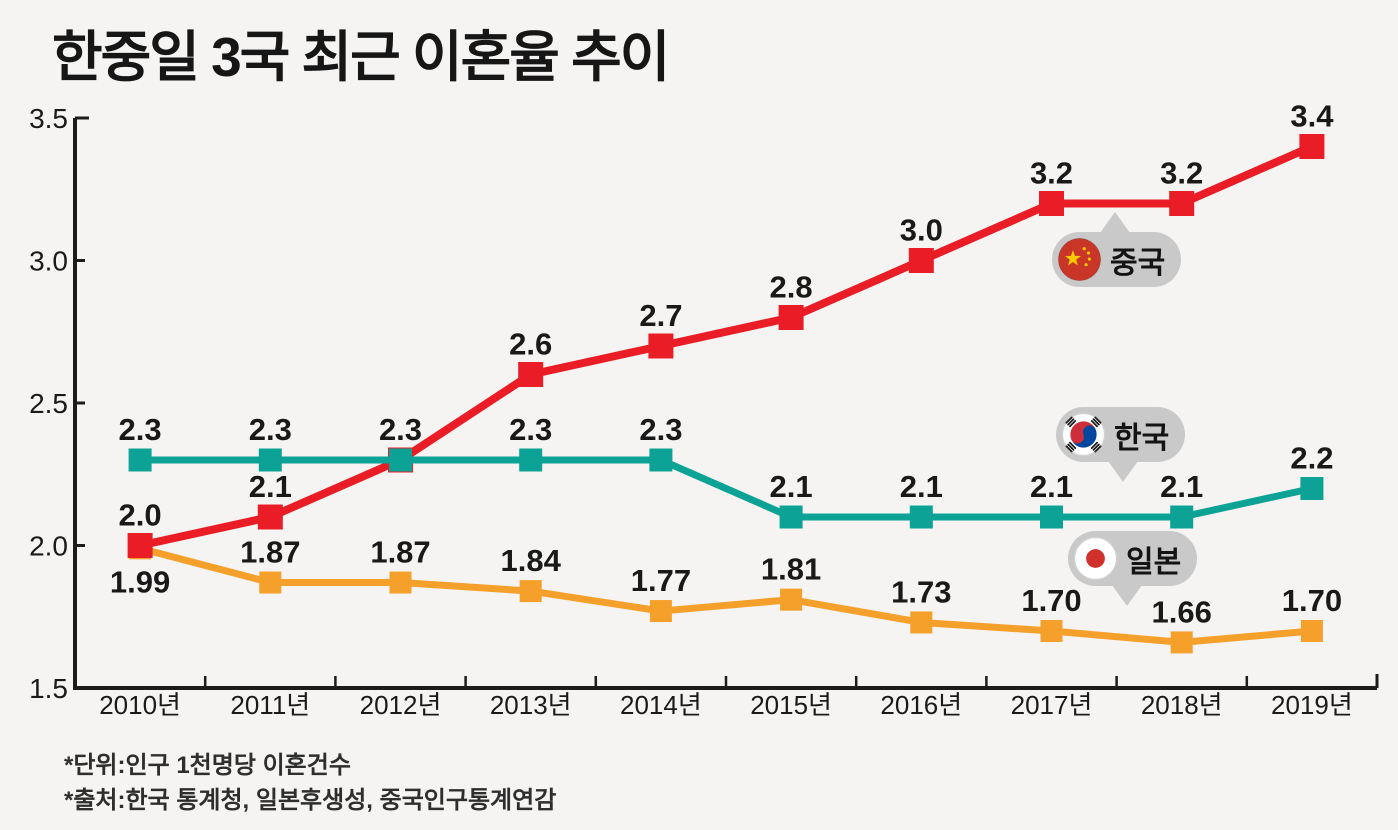 The height and width of the screenshot is (830, 1398). I want to click on data-point-label: 2.8, so click(791, 287).